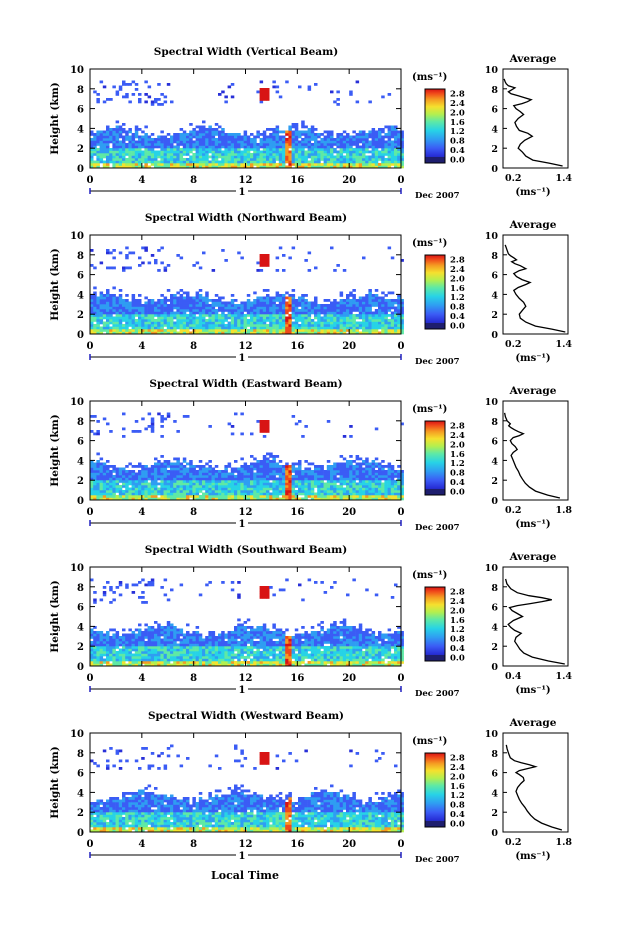  Describe the element at coordinates (80, 422) in the screenshot. I see `y-tick-label: 8` at that location.